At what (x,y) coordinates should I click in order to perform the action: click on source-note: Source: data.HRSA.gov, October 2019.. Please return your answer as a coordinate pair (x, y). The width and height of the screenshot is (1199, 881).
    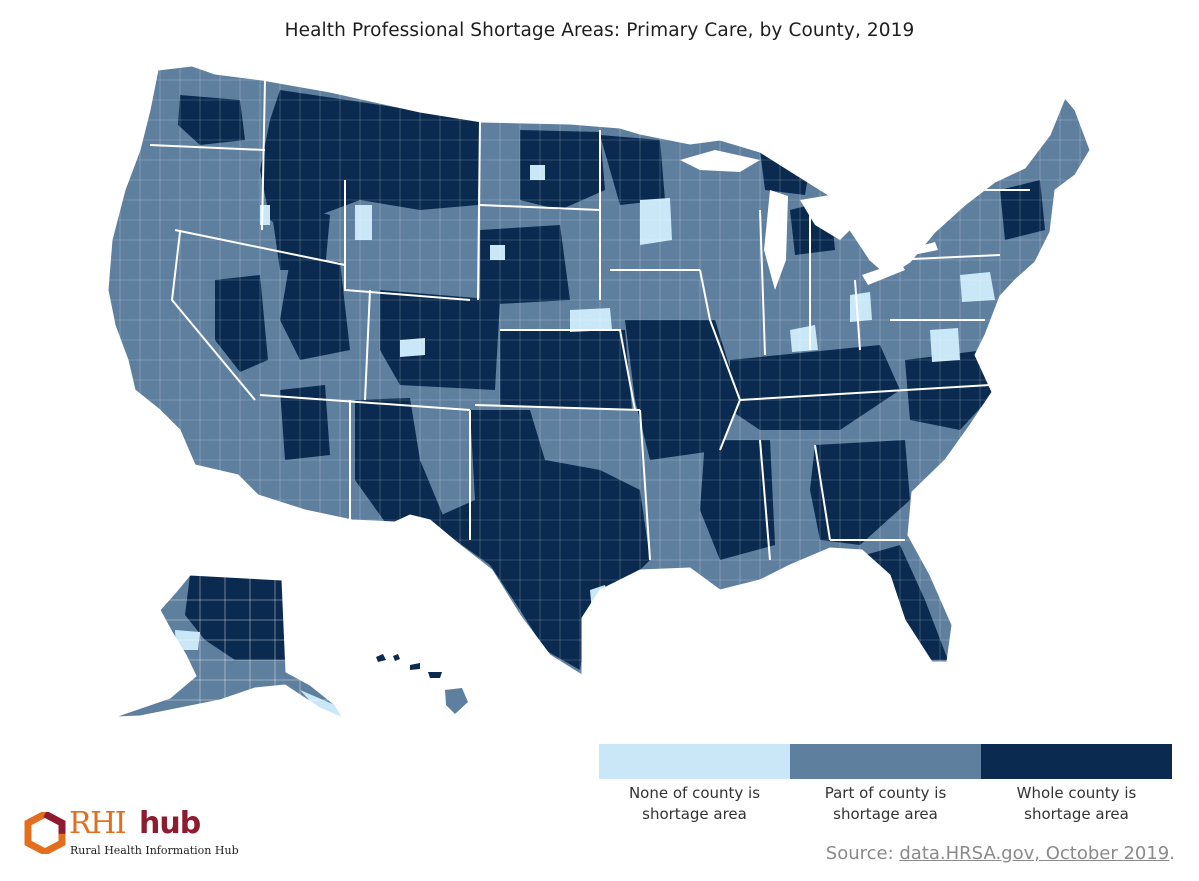
    Looking at the image, I should click on (1000, 853).